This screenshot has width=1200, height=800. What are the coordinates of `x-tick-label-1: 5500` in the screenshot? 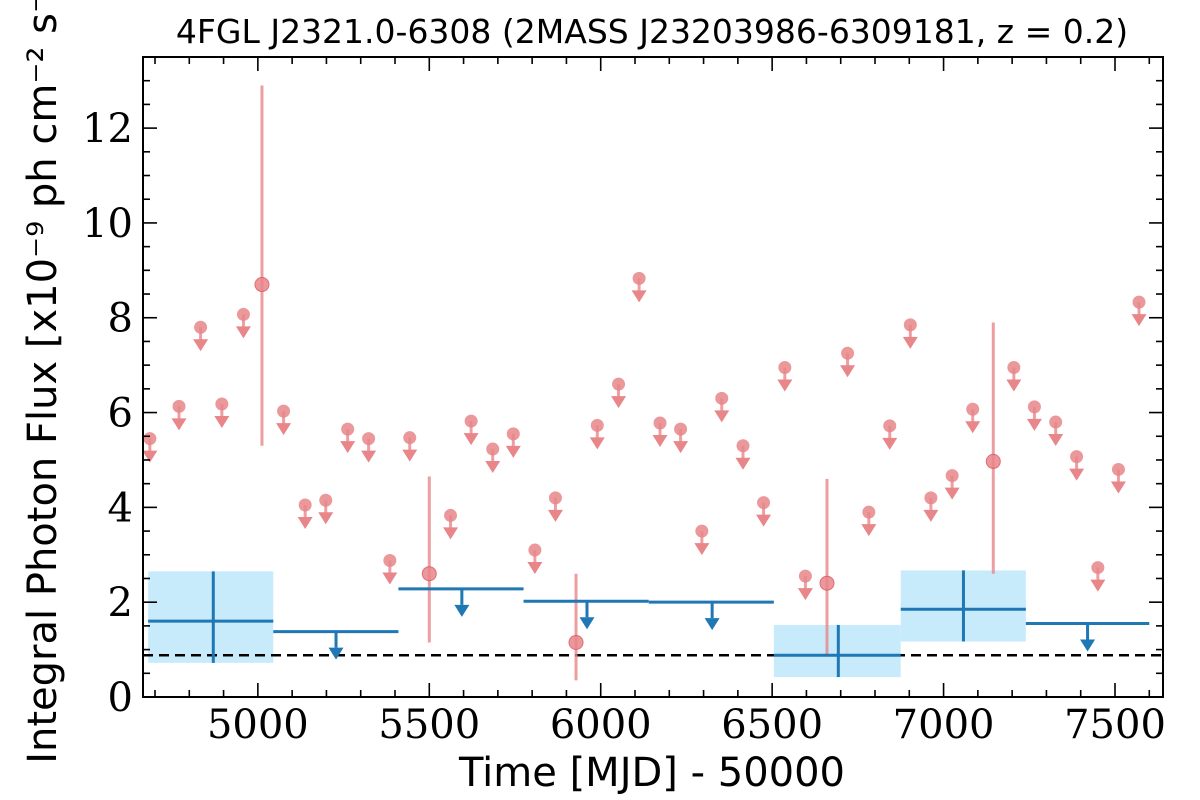 It's located at (429, 725).